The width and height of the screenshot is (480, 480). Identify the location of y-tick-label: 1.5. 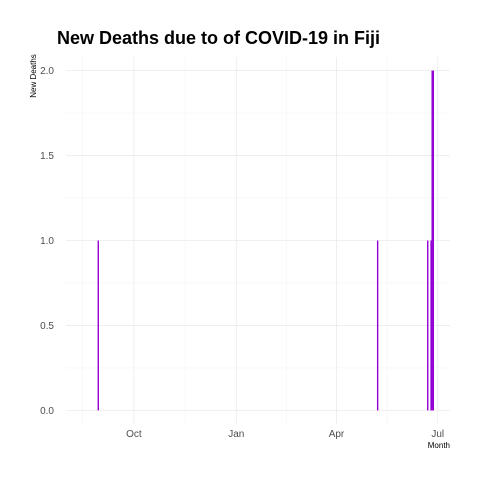
(47, 156).